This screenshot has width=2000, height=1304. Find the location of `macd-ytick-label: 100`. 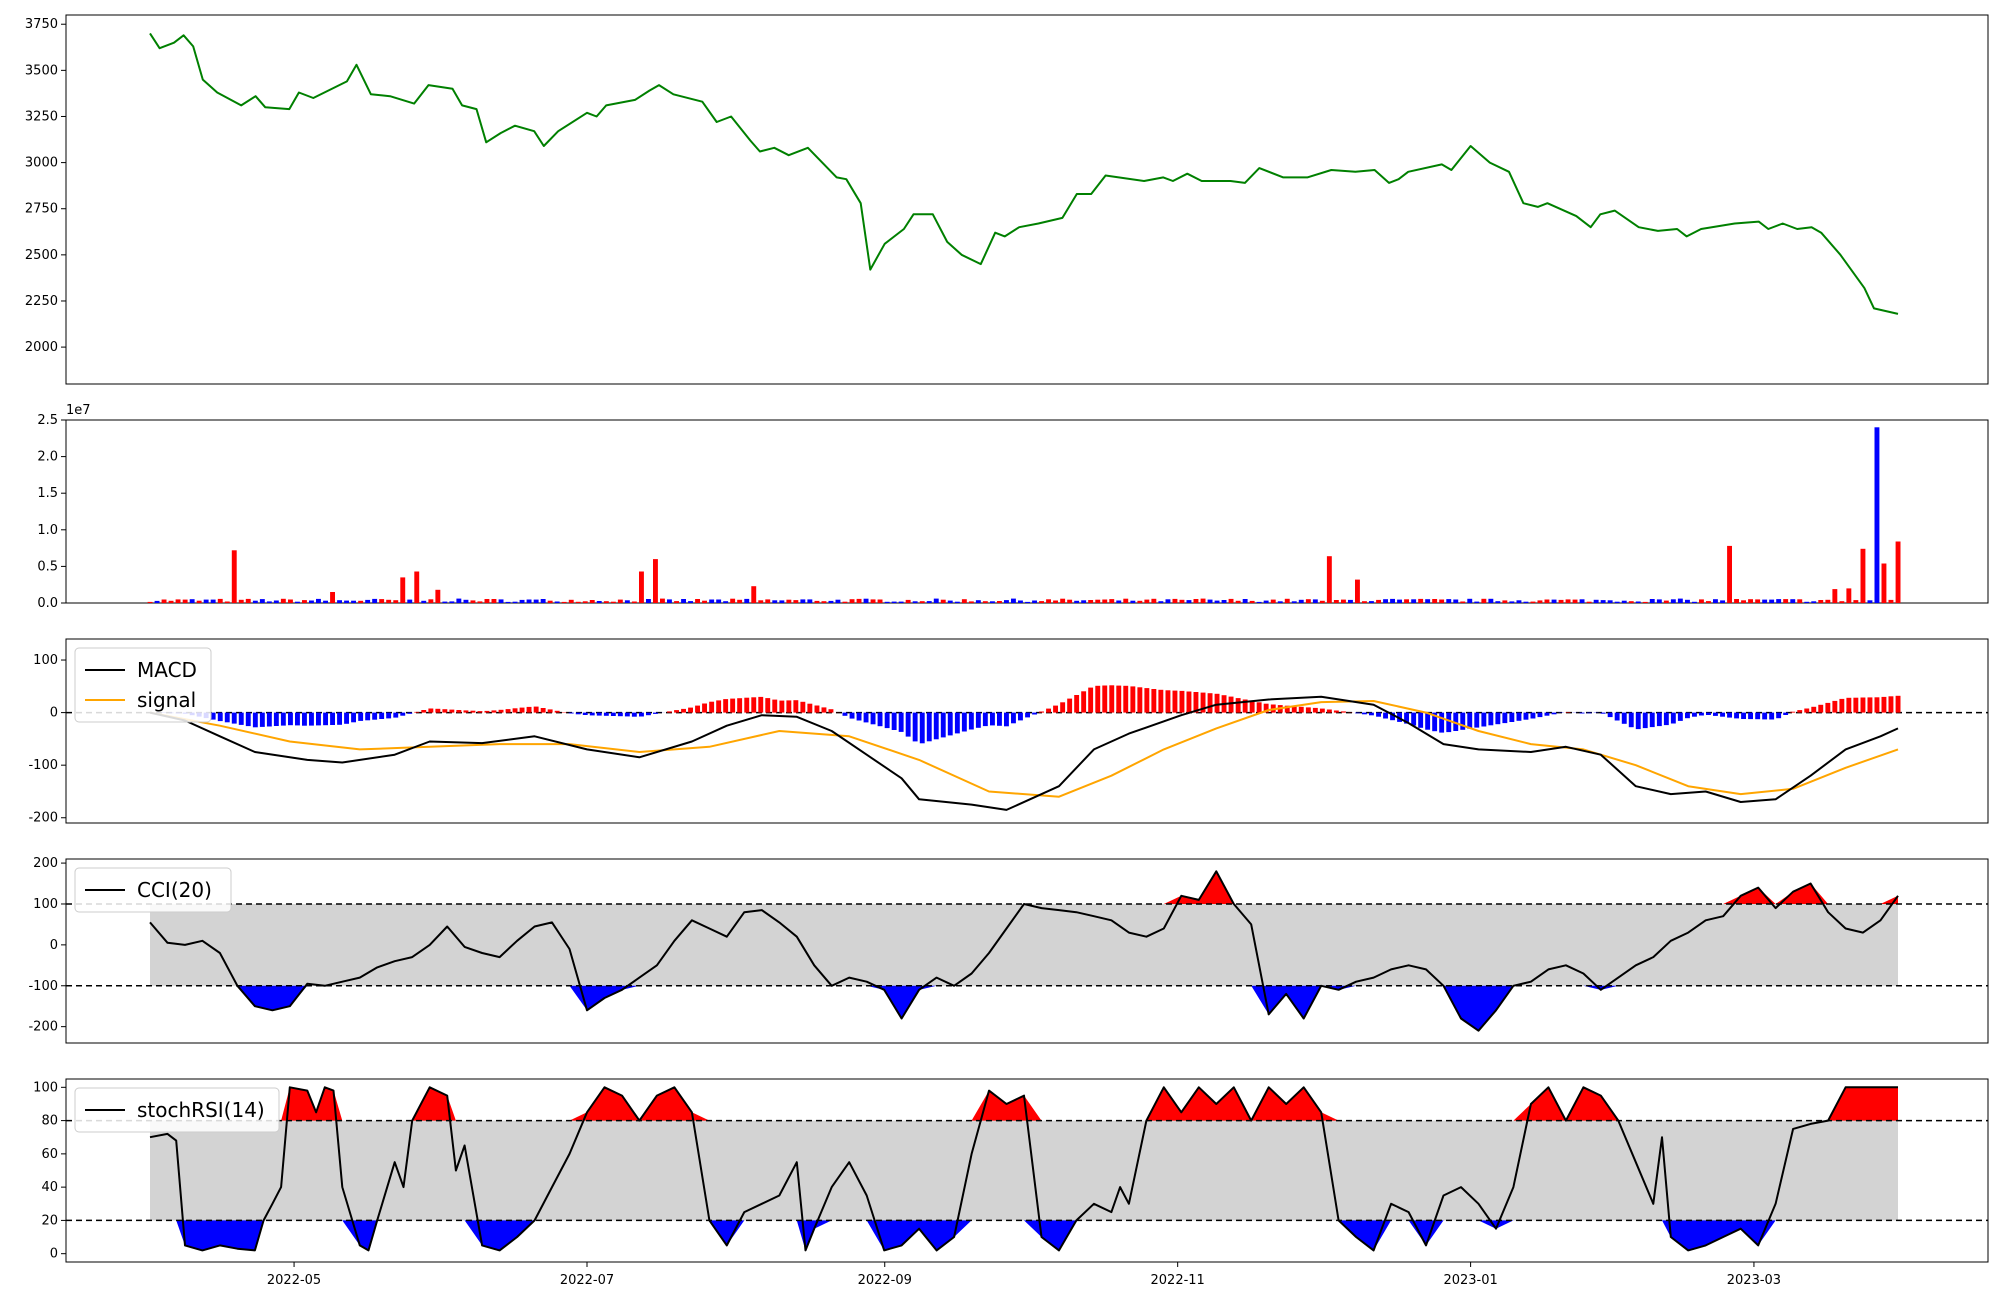

macd-ytick-label: 100 is located at coordinates (45, 660).